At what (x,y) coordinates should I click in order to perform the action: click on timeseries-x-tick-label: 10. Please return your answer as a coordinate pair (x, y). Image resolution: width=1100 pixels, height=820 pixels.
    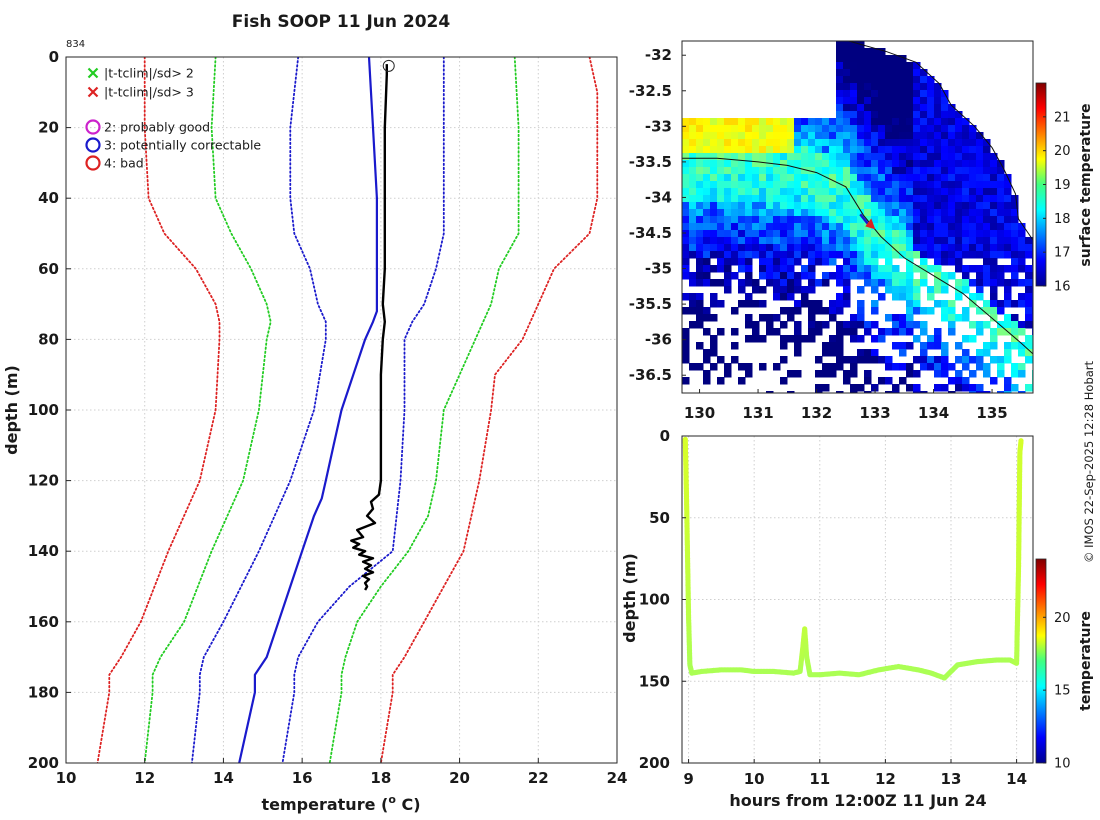
    Looking at the image, I should click on (754, 779).